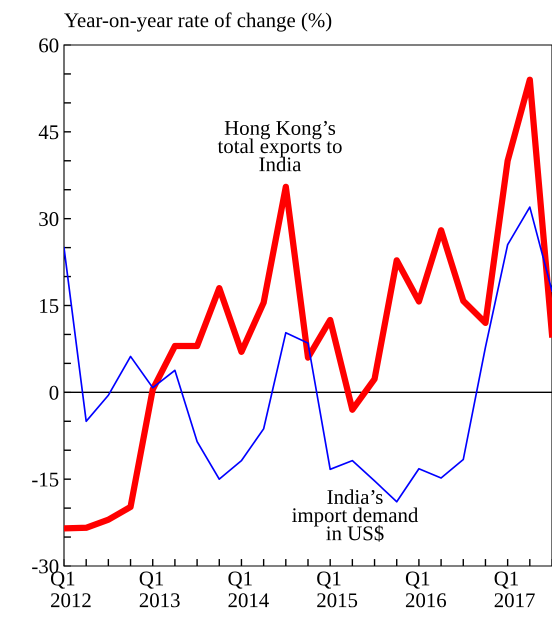  Describe the element at coordinates (45, 566) in the screenshot. I see `y-tick-label: -30` at that location.